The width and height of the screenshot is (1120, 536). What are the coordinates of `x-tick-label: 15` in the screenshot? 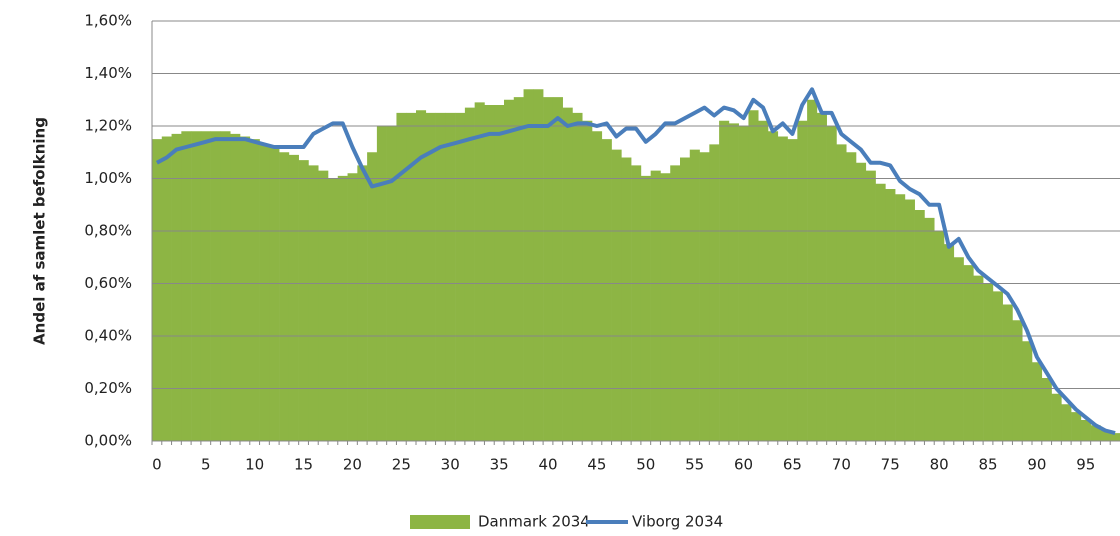 It's located at (303, 465).